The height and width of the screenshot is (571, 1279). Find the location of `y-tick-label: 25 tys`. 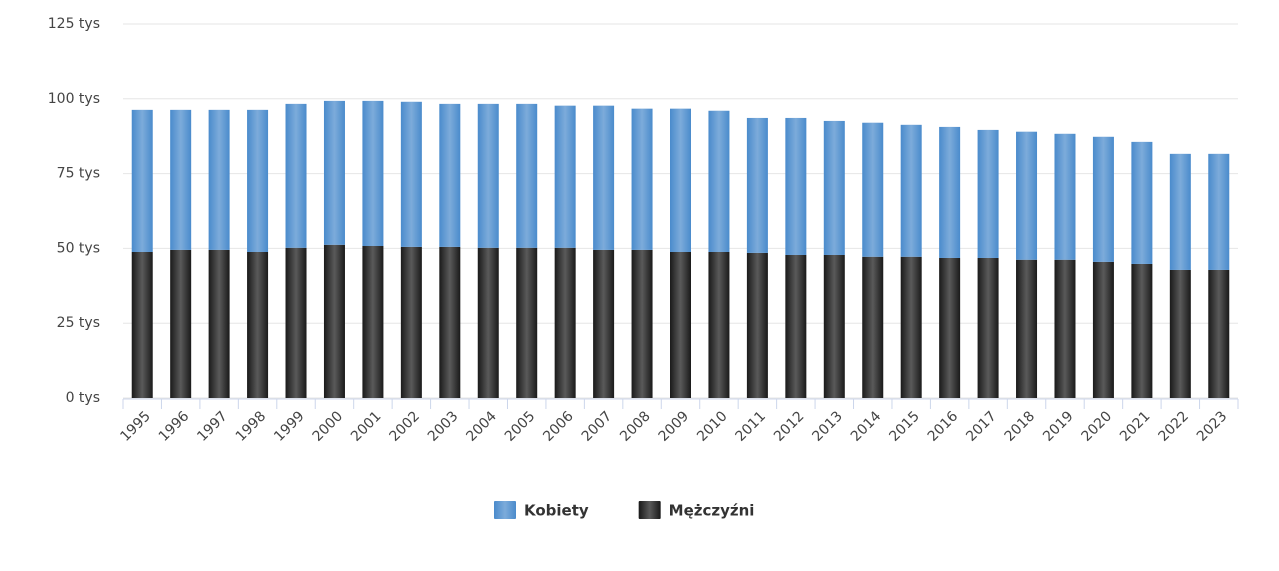

y-tick-label: 25 tys is located at coordinates (78, 323).